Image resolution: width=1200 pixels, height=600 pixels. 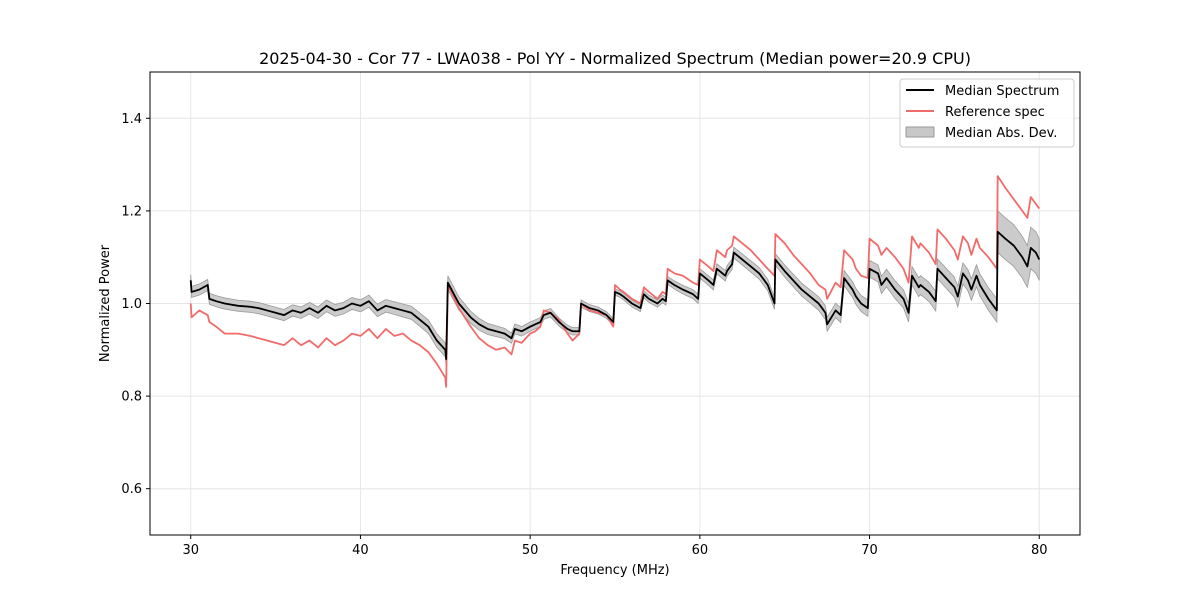 What do you see at coordinates (920, 132) in the screenshot?
I see `legend-swatch-mad` at bounding box center [920, 132].